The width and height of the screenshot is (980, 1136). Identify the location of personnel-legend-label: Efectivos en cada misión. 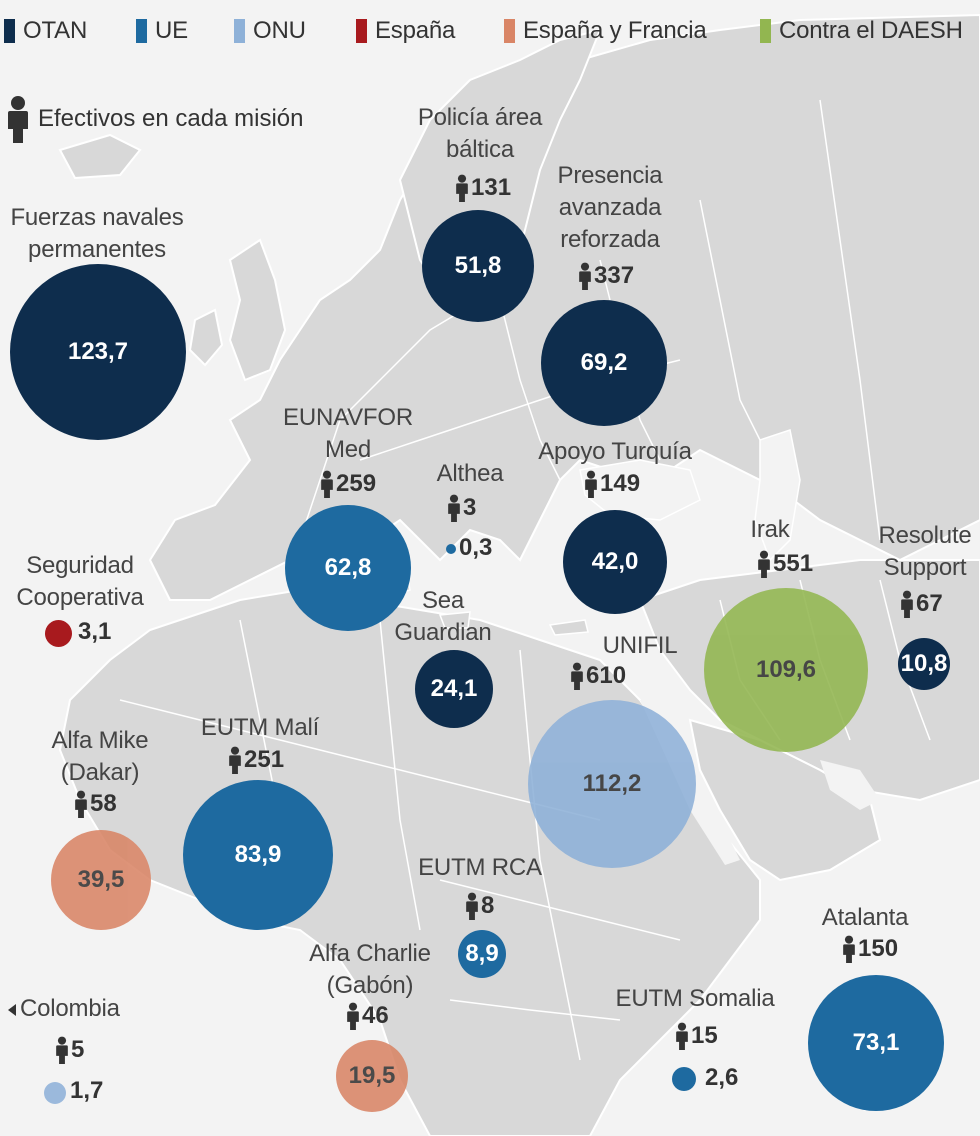
(171, 118).